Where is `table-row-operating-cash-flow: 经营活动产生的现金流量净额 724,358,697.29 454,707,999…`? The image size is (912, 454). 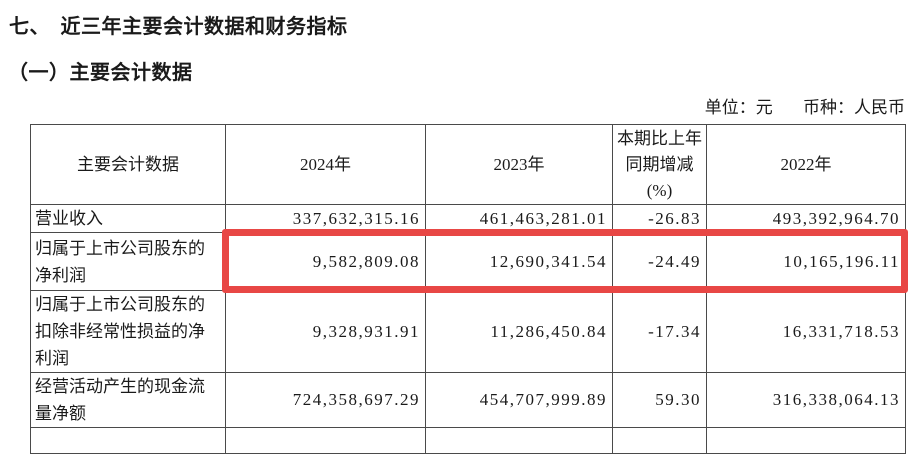
table-row-operating-cash-flow: 经营活动产生的现金流量净额 724,358,697.29 454,707,999… is located at coordinates (468, 400).